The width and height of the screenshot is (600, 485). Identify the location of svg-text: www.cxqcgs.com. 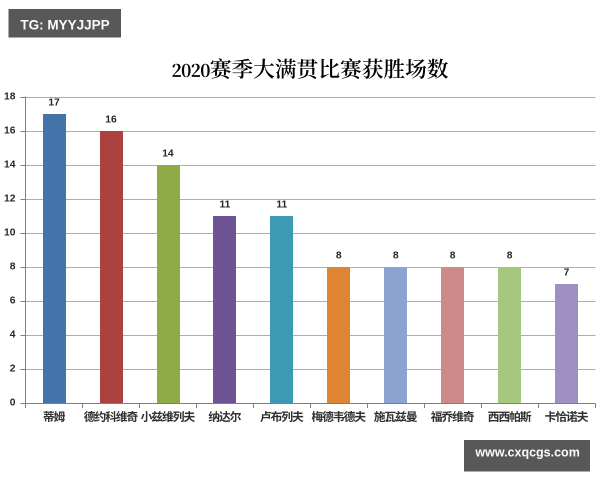
(526, 453).